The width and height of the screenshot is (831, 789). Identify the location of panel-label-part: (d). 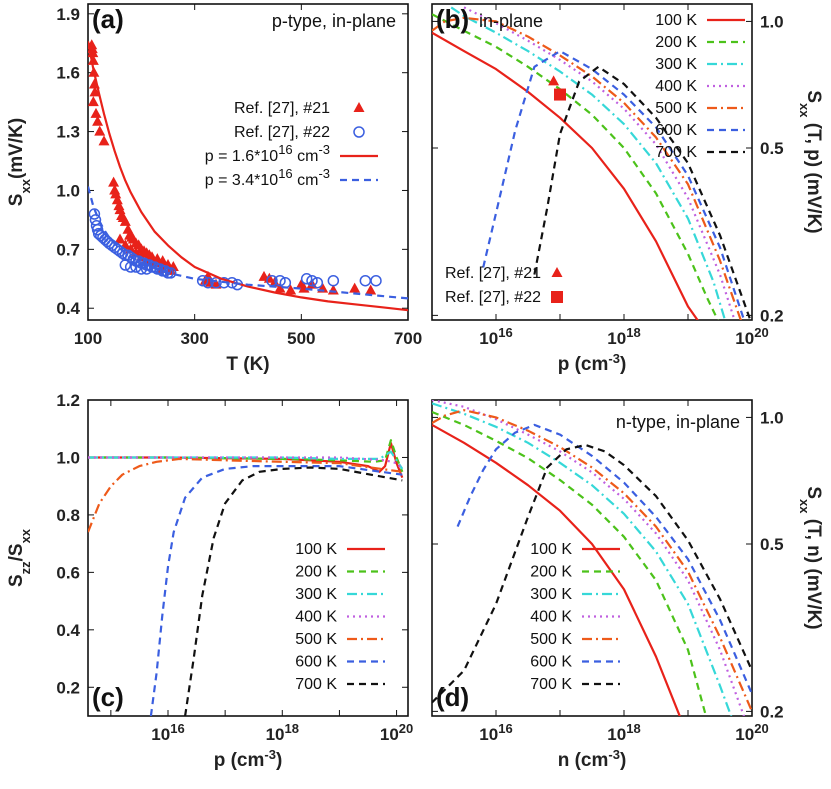
(452, 697).